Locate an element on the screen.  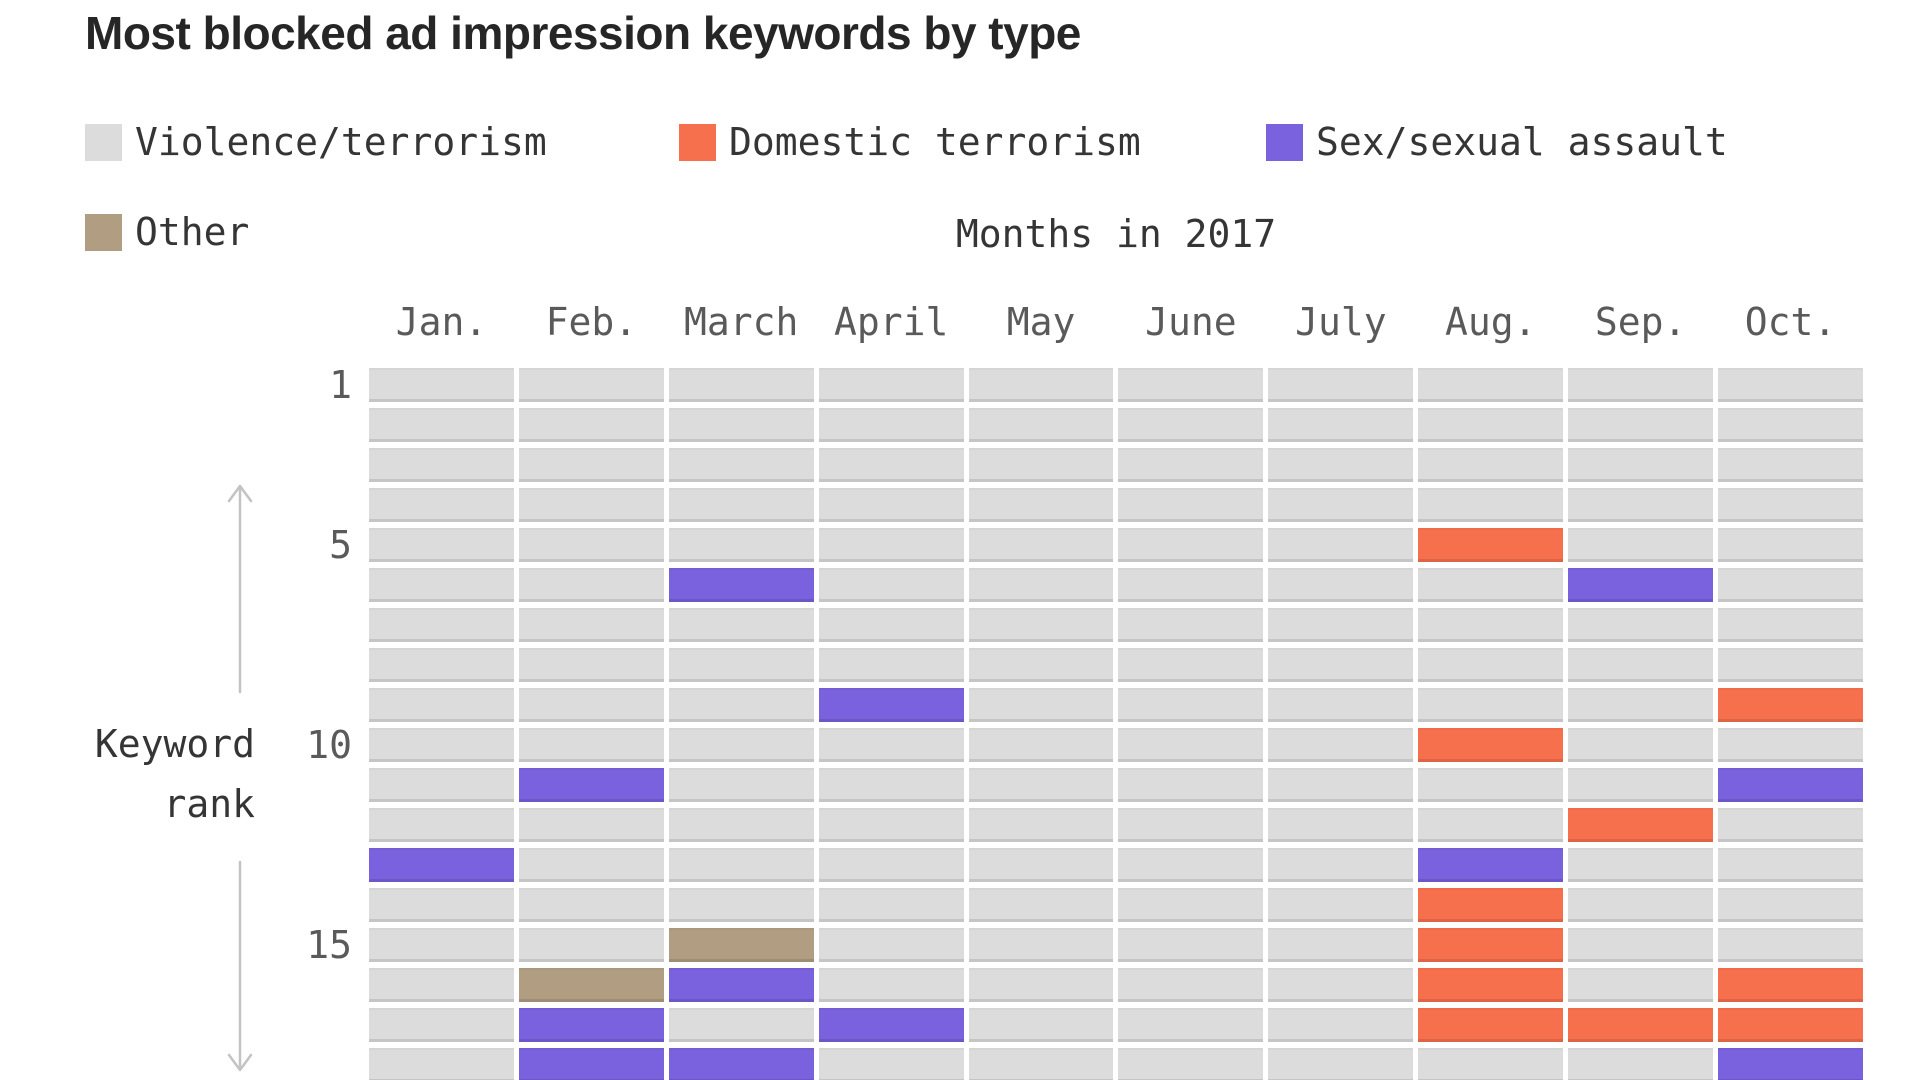
legend-item-other: Other is located at coordinates (167, 232).